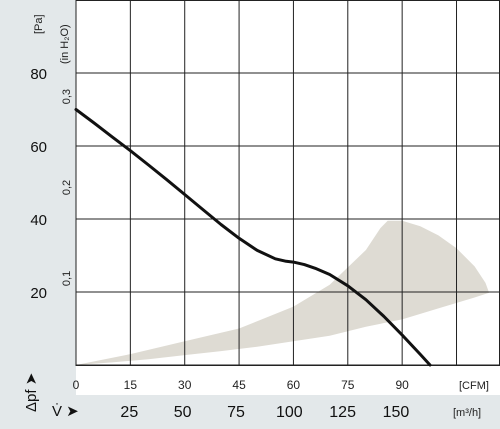 Image resolution: width=500 pixels, height=429 pixels. What do you see at coordinates (289, 412) in the screenshot?
I see `x2-tick-label: 100` at bounding box center [289, 412].